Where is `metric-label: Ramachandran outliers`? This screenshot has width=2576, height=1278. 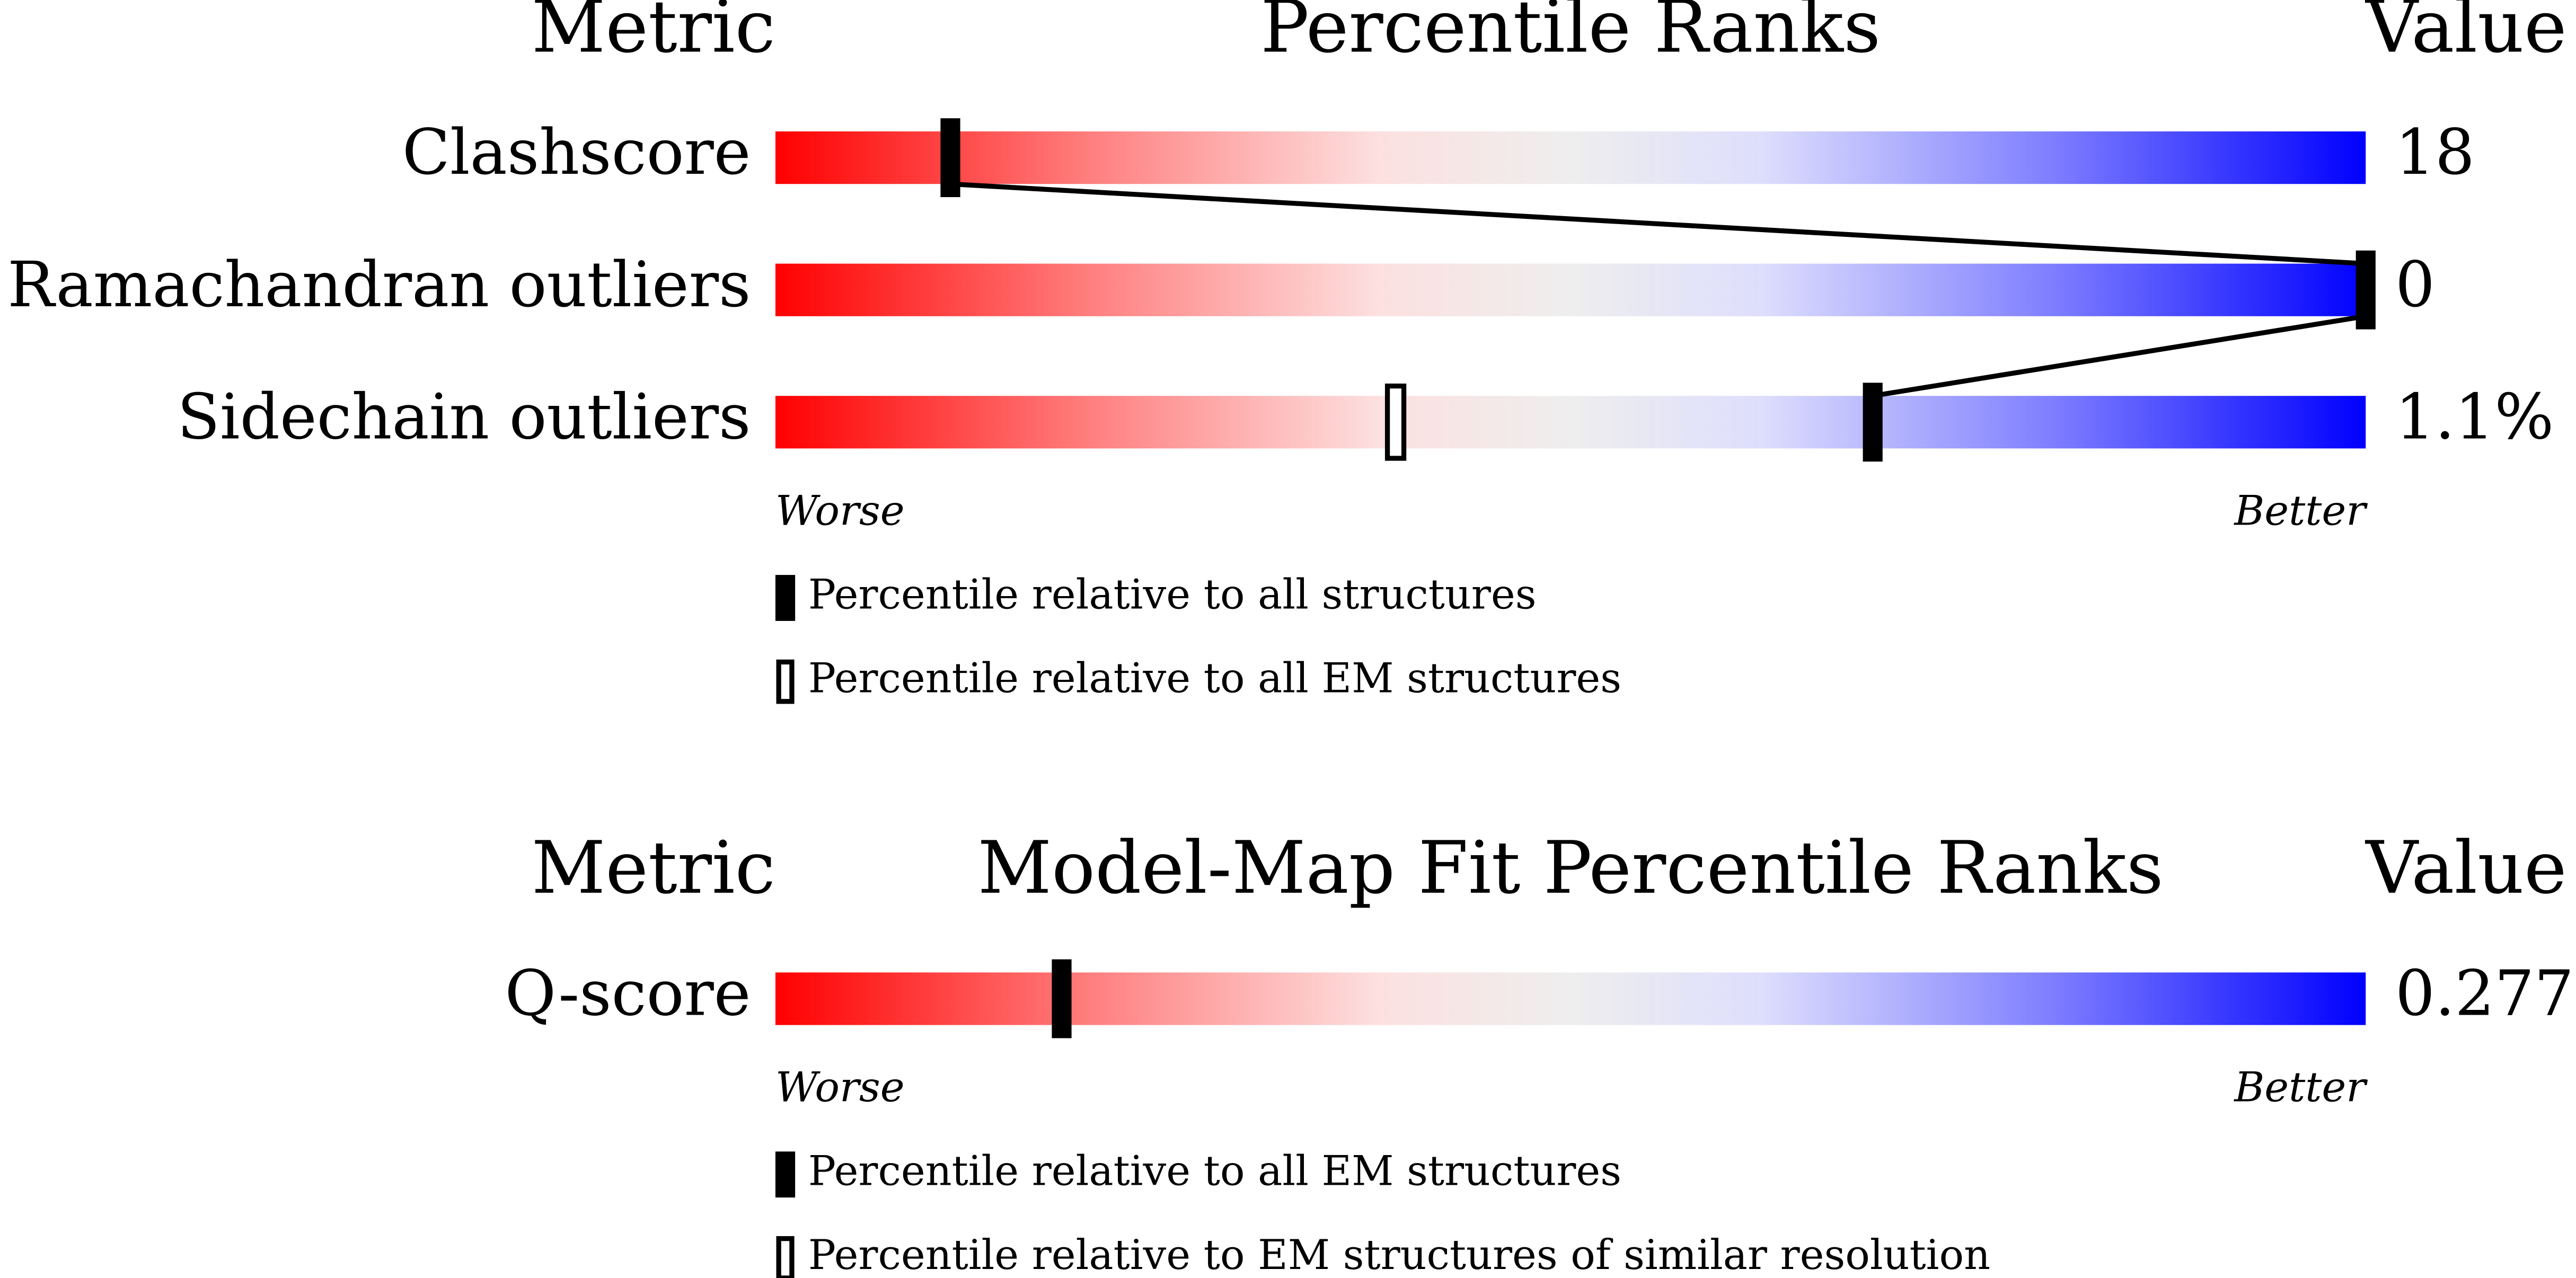
metric-label: Ramachandran outliers is located at coordinates (379, 284).